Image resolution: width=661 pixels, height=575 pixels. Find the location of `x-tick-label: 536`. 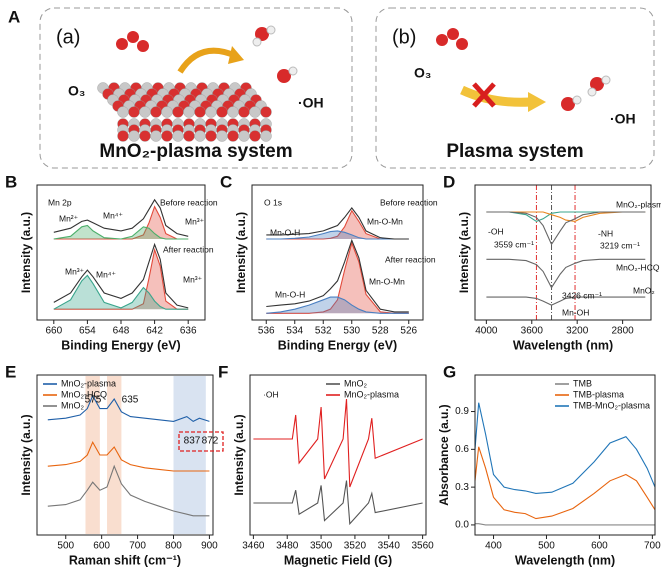

x-tick-label: 536 is located at coordinates (266, 331).